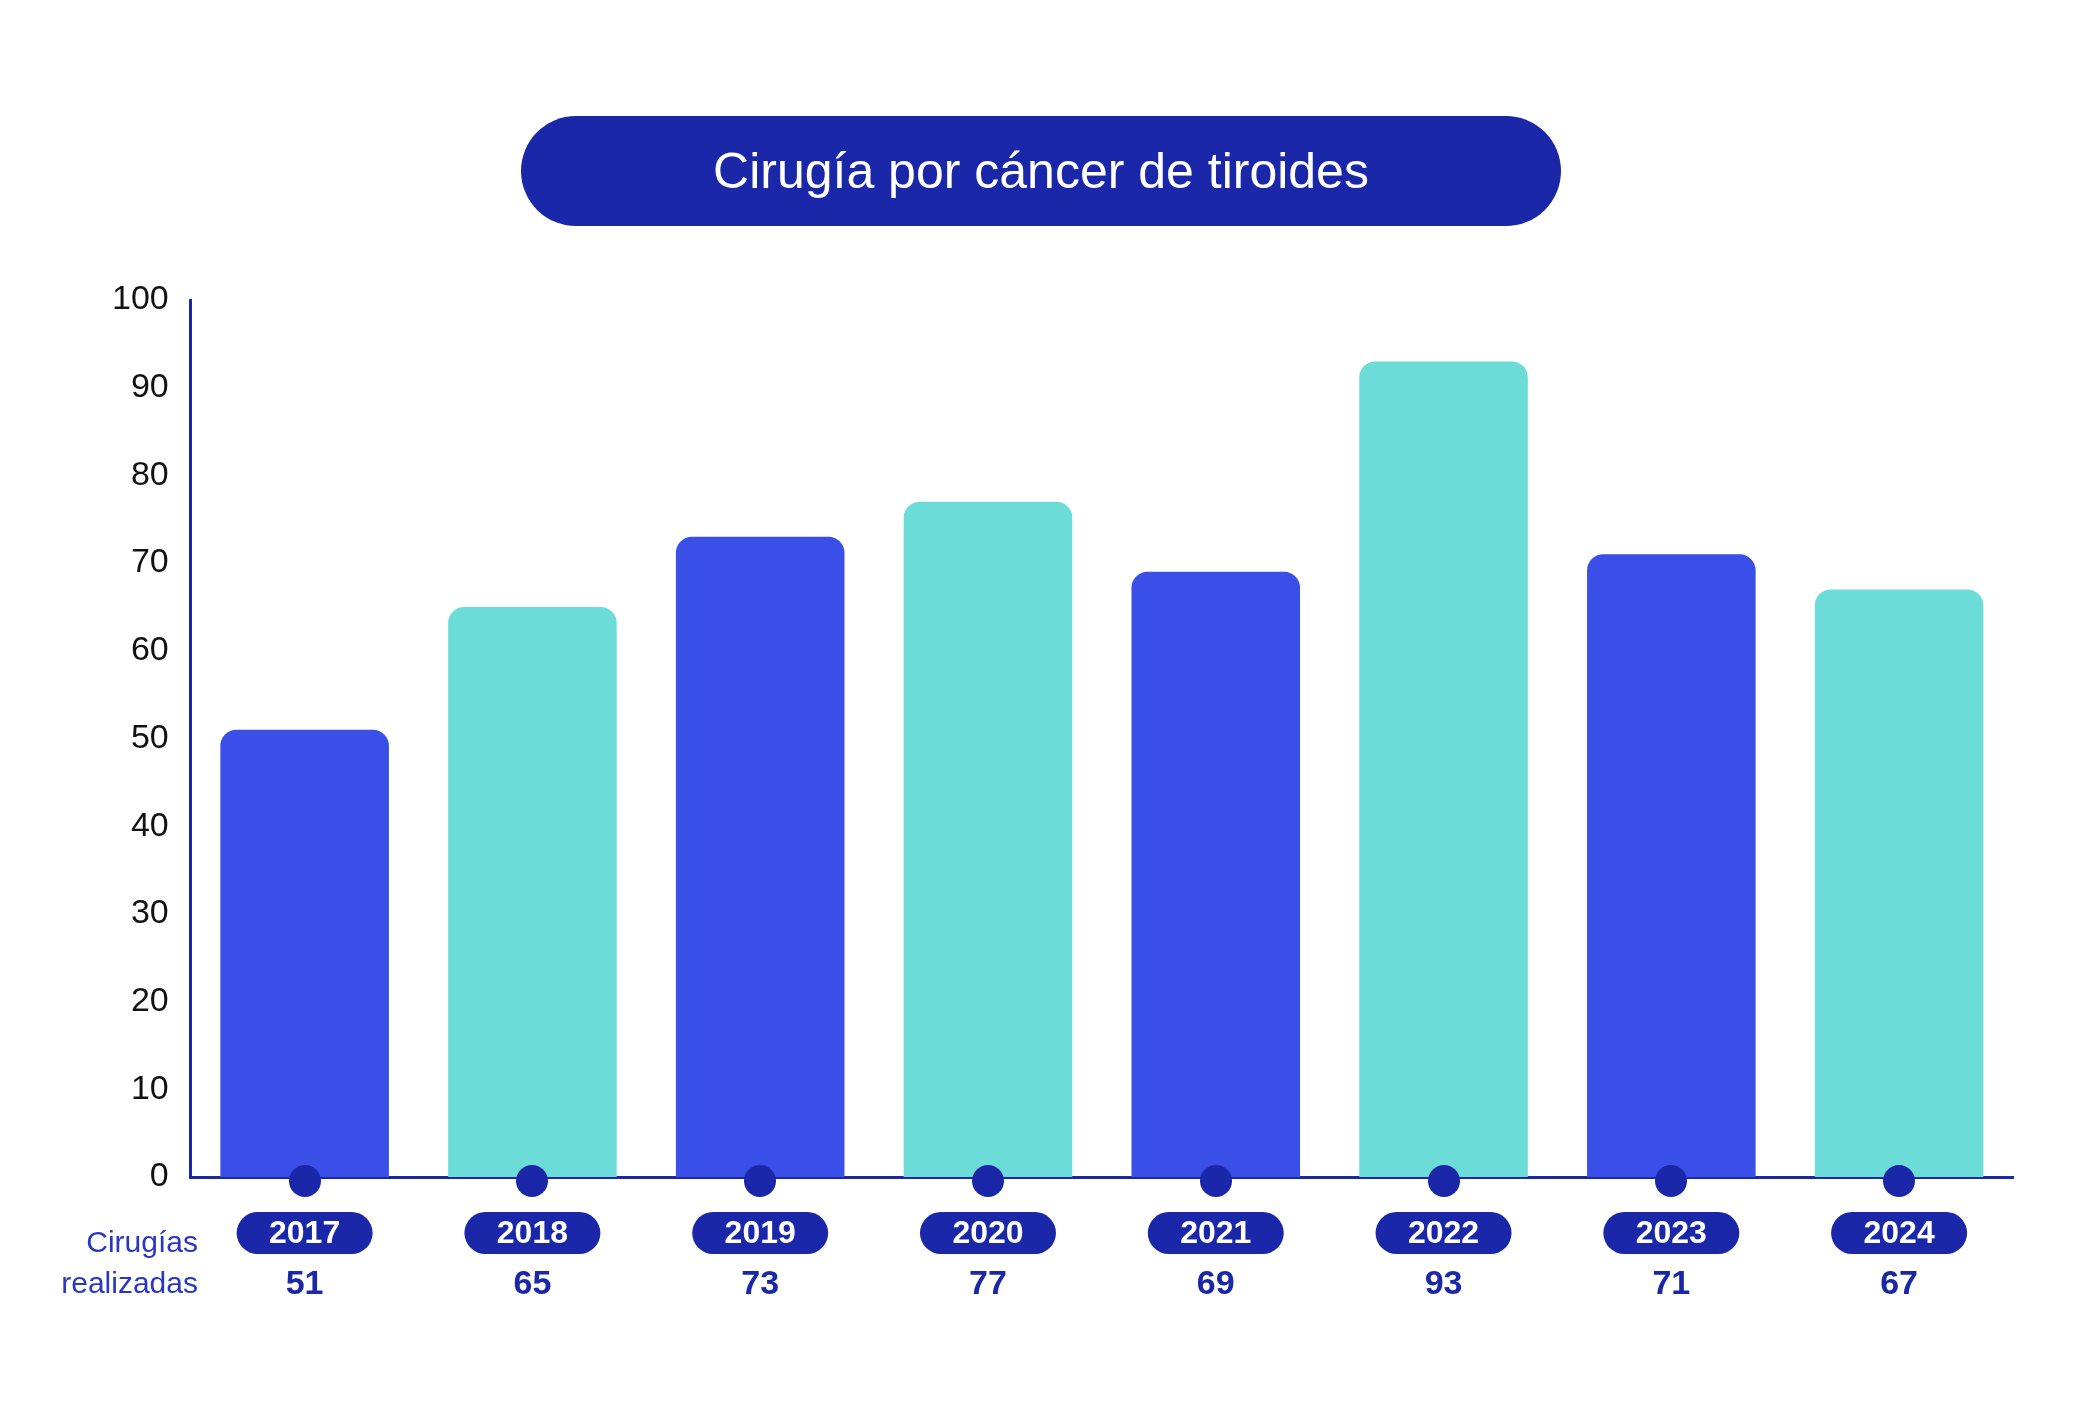 This screenshot has width=2083, height=1417. I want to click on x-tick-label: 2024, so click(1899, 1231).